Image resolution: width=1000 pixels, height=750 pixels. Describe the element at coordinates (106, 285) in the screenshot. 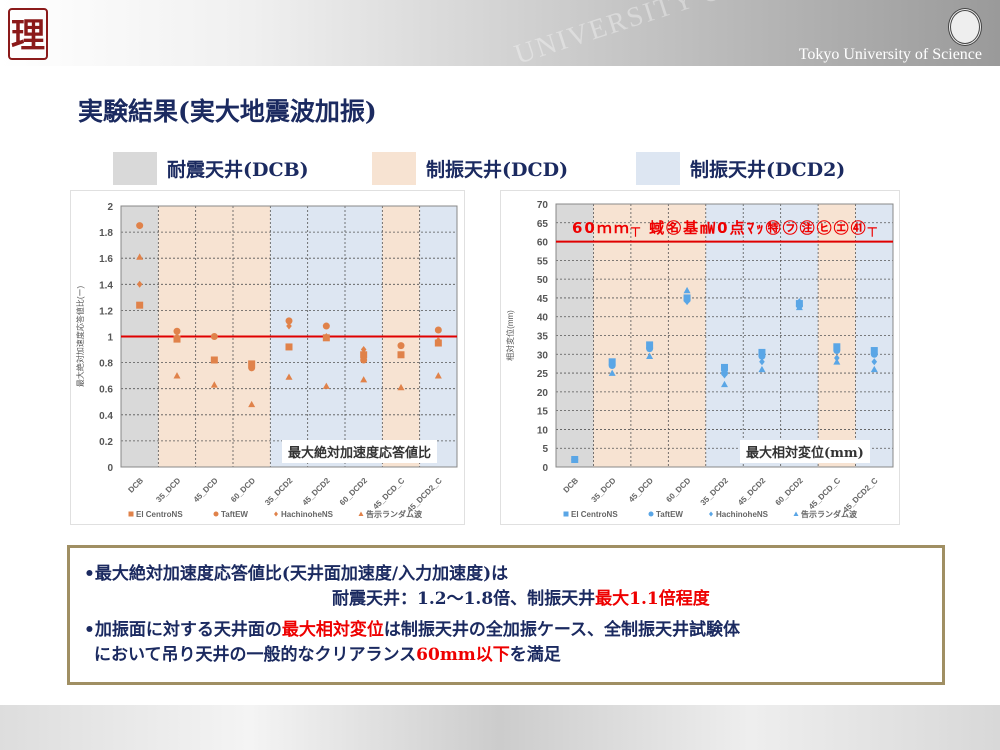

I see `y-tick-label: 1.4` at that location.